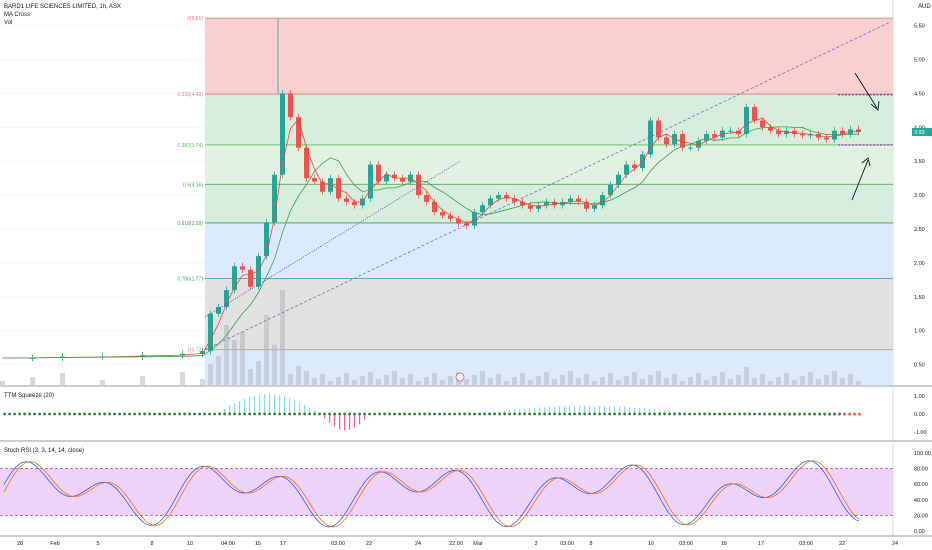 The image size is (932, 550). Describe the element at coordinates (922, 454) in the screenshot. I see `y-tick-label: 100.00` at that location.